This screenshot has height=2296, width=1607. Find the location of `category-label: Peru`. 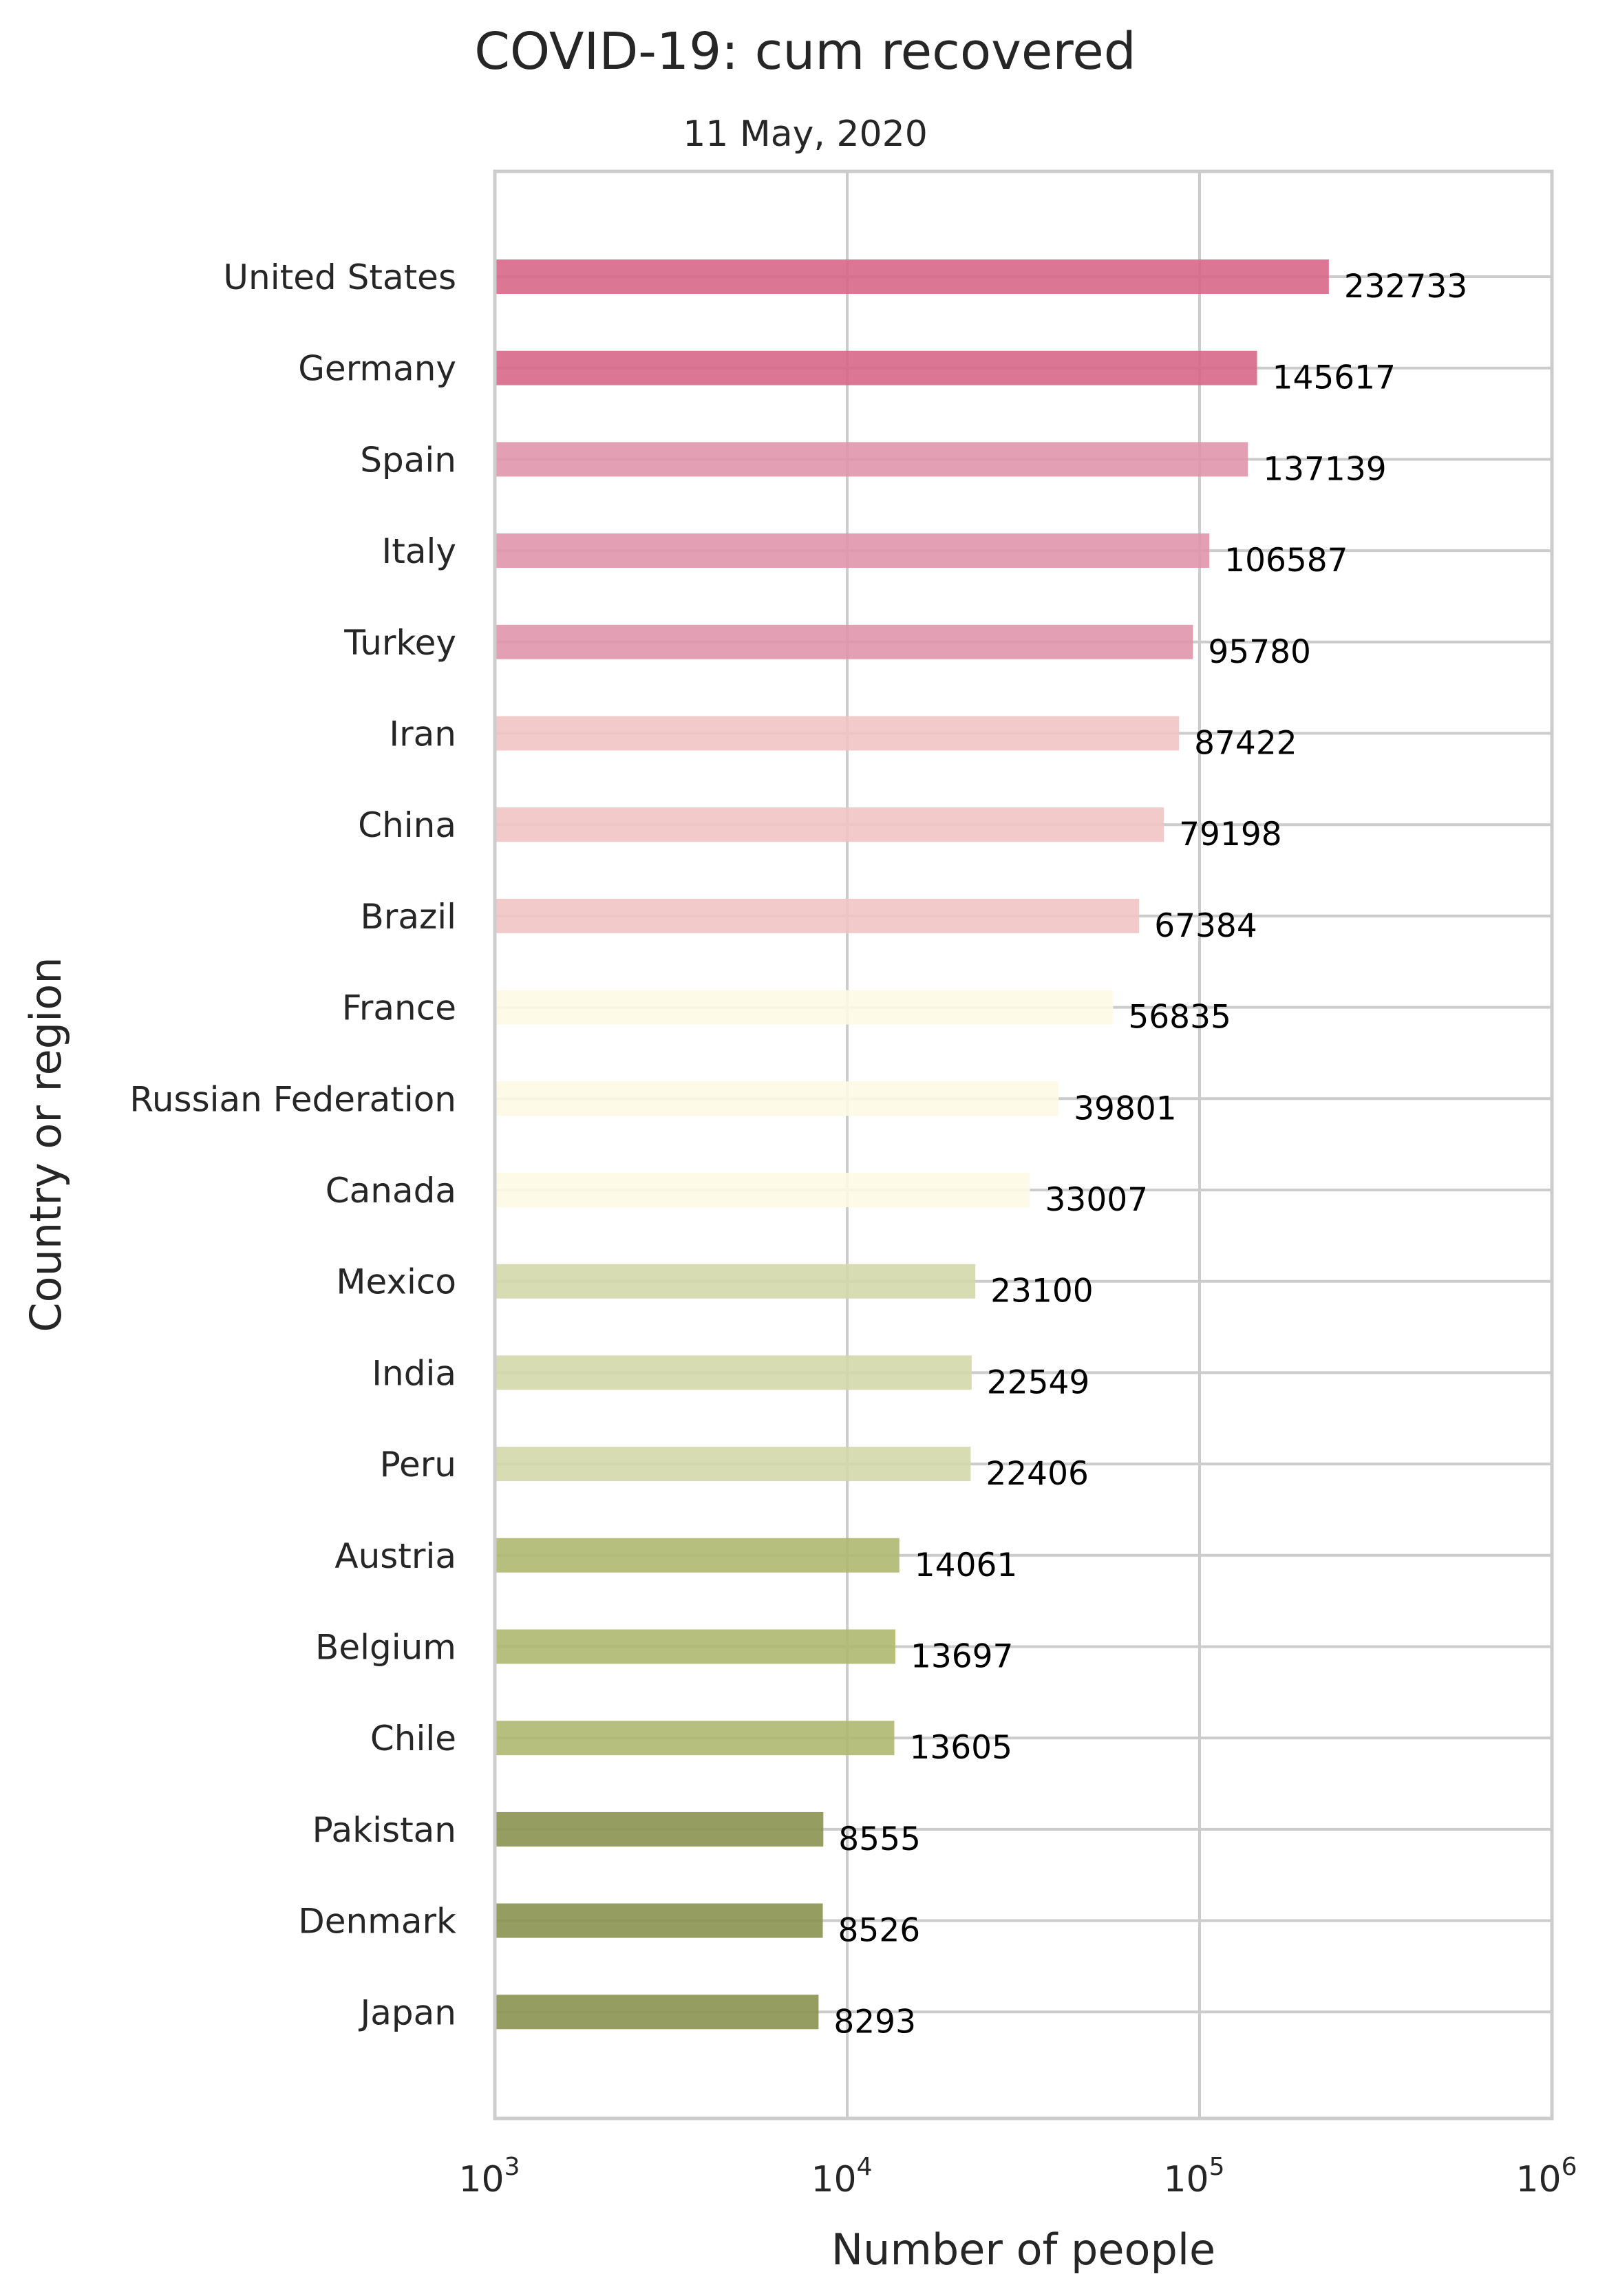

category-label: Peru is located at coordinates (418, 1465).